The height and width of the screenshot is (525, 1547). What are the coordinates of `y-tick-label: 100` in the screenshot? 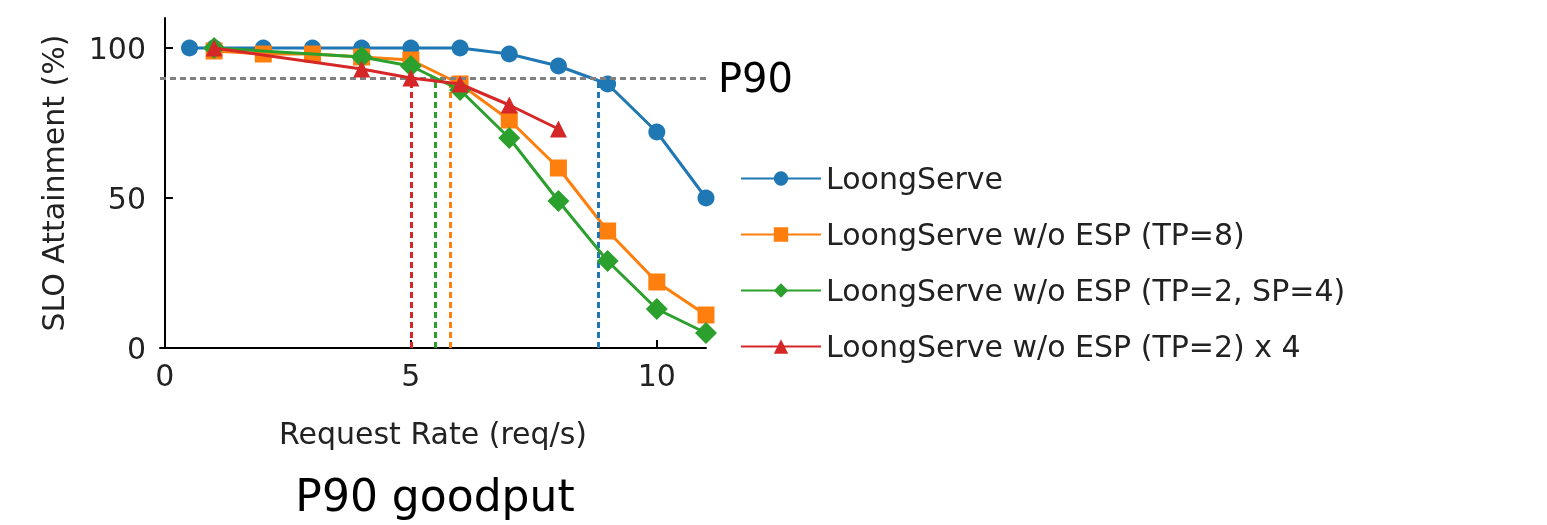 It's located at (117, 48).